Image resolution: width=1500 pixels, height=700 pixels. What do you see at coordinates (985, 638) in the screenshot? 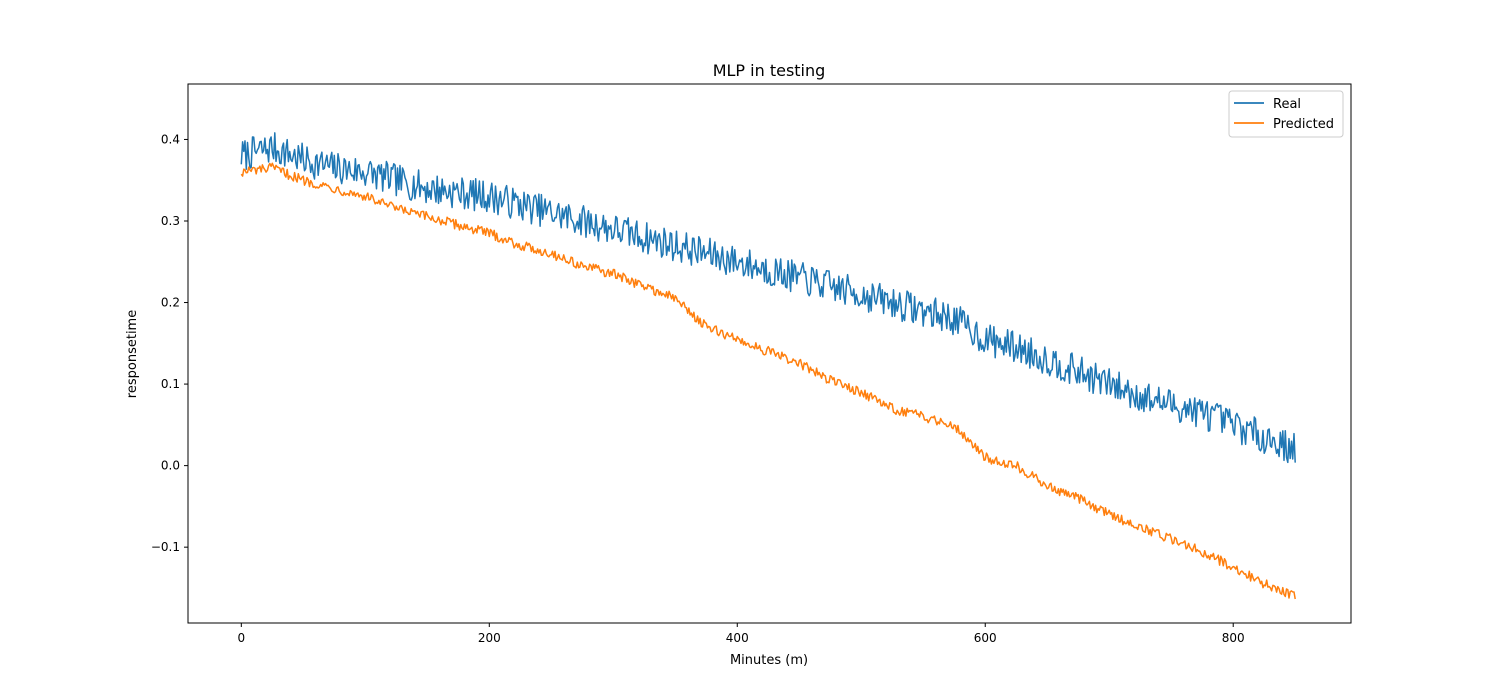
I see `x-tick-label: 600` at bounding box center [985, 638].